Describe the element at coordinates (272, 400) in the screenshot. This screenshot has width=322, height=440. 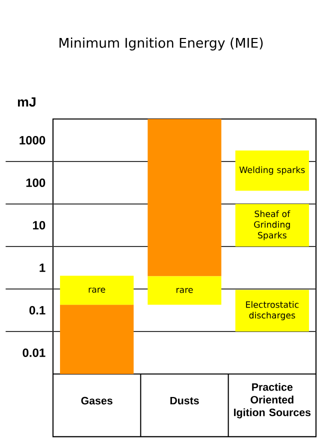
I see `x-tick-label: Practice Oriented Igition Sources` at that location.